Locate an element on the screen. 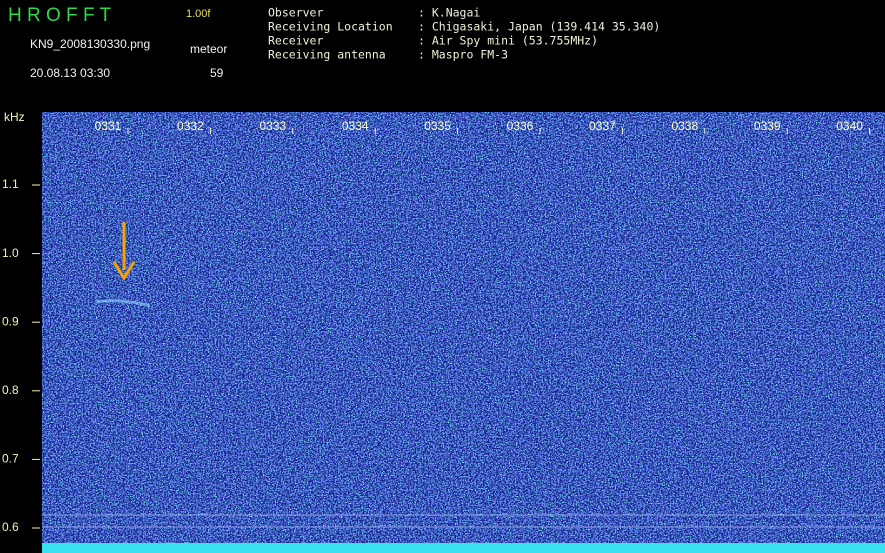  info-label: Receiving Location is located at coordinates (330, 27).